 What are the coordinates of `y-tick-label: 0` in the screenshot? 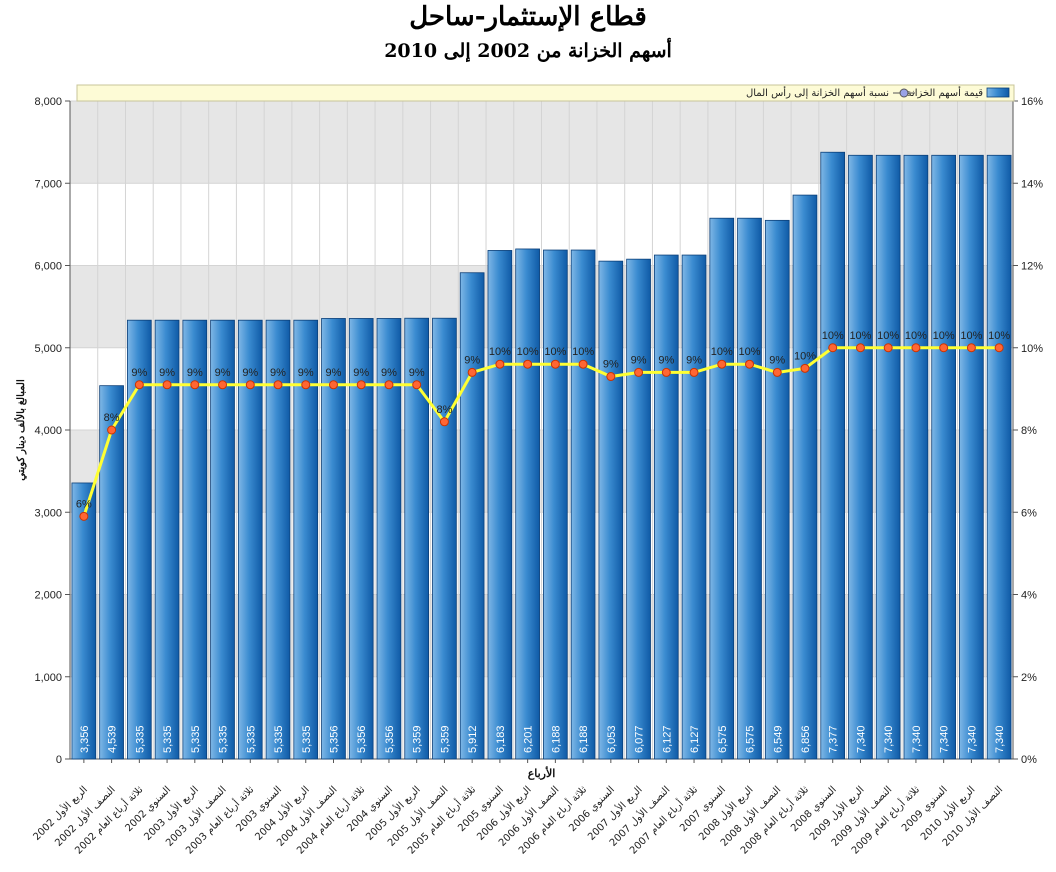 It's located at (59, 760).